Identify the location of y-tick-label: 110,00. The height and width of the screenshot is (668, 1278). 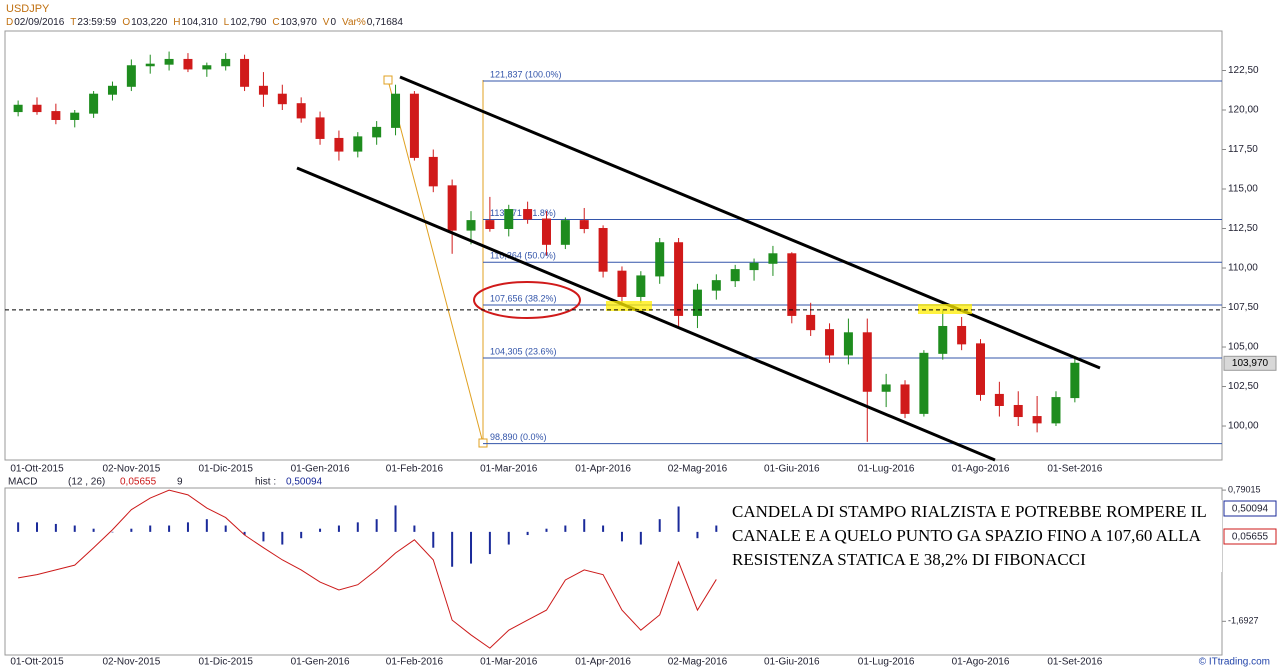
(1243, 268).